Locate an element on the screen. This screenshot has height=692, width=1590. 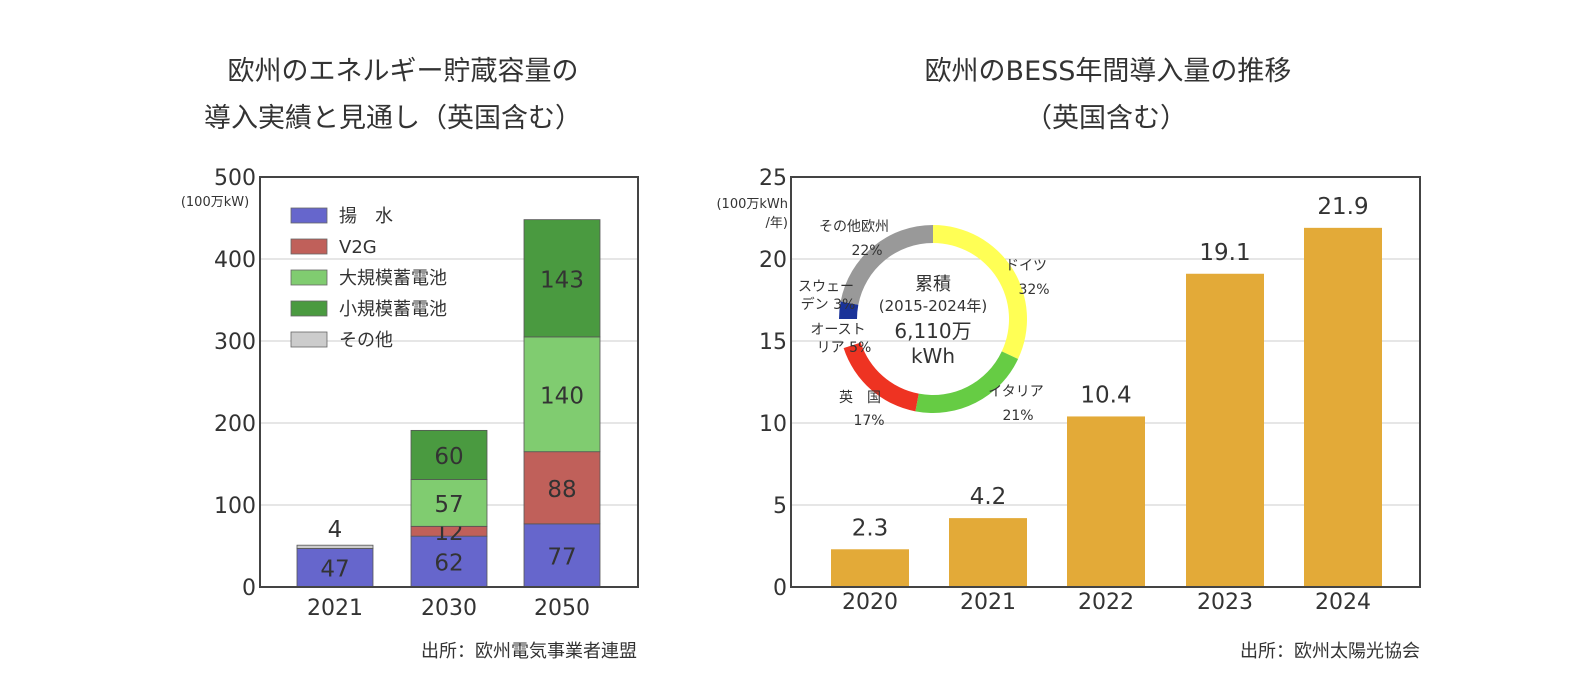
right-y-tick: 5 is located at coordinates (780, 506).